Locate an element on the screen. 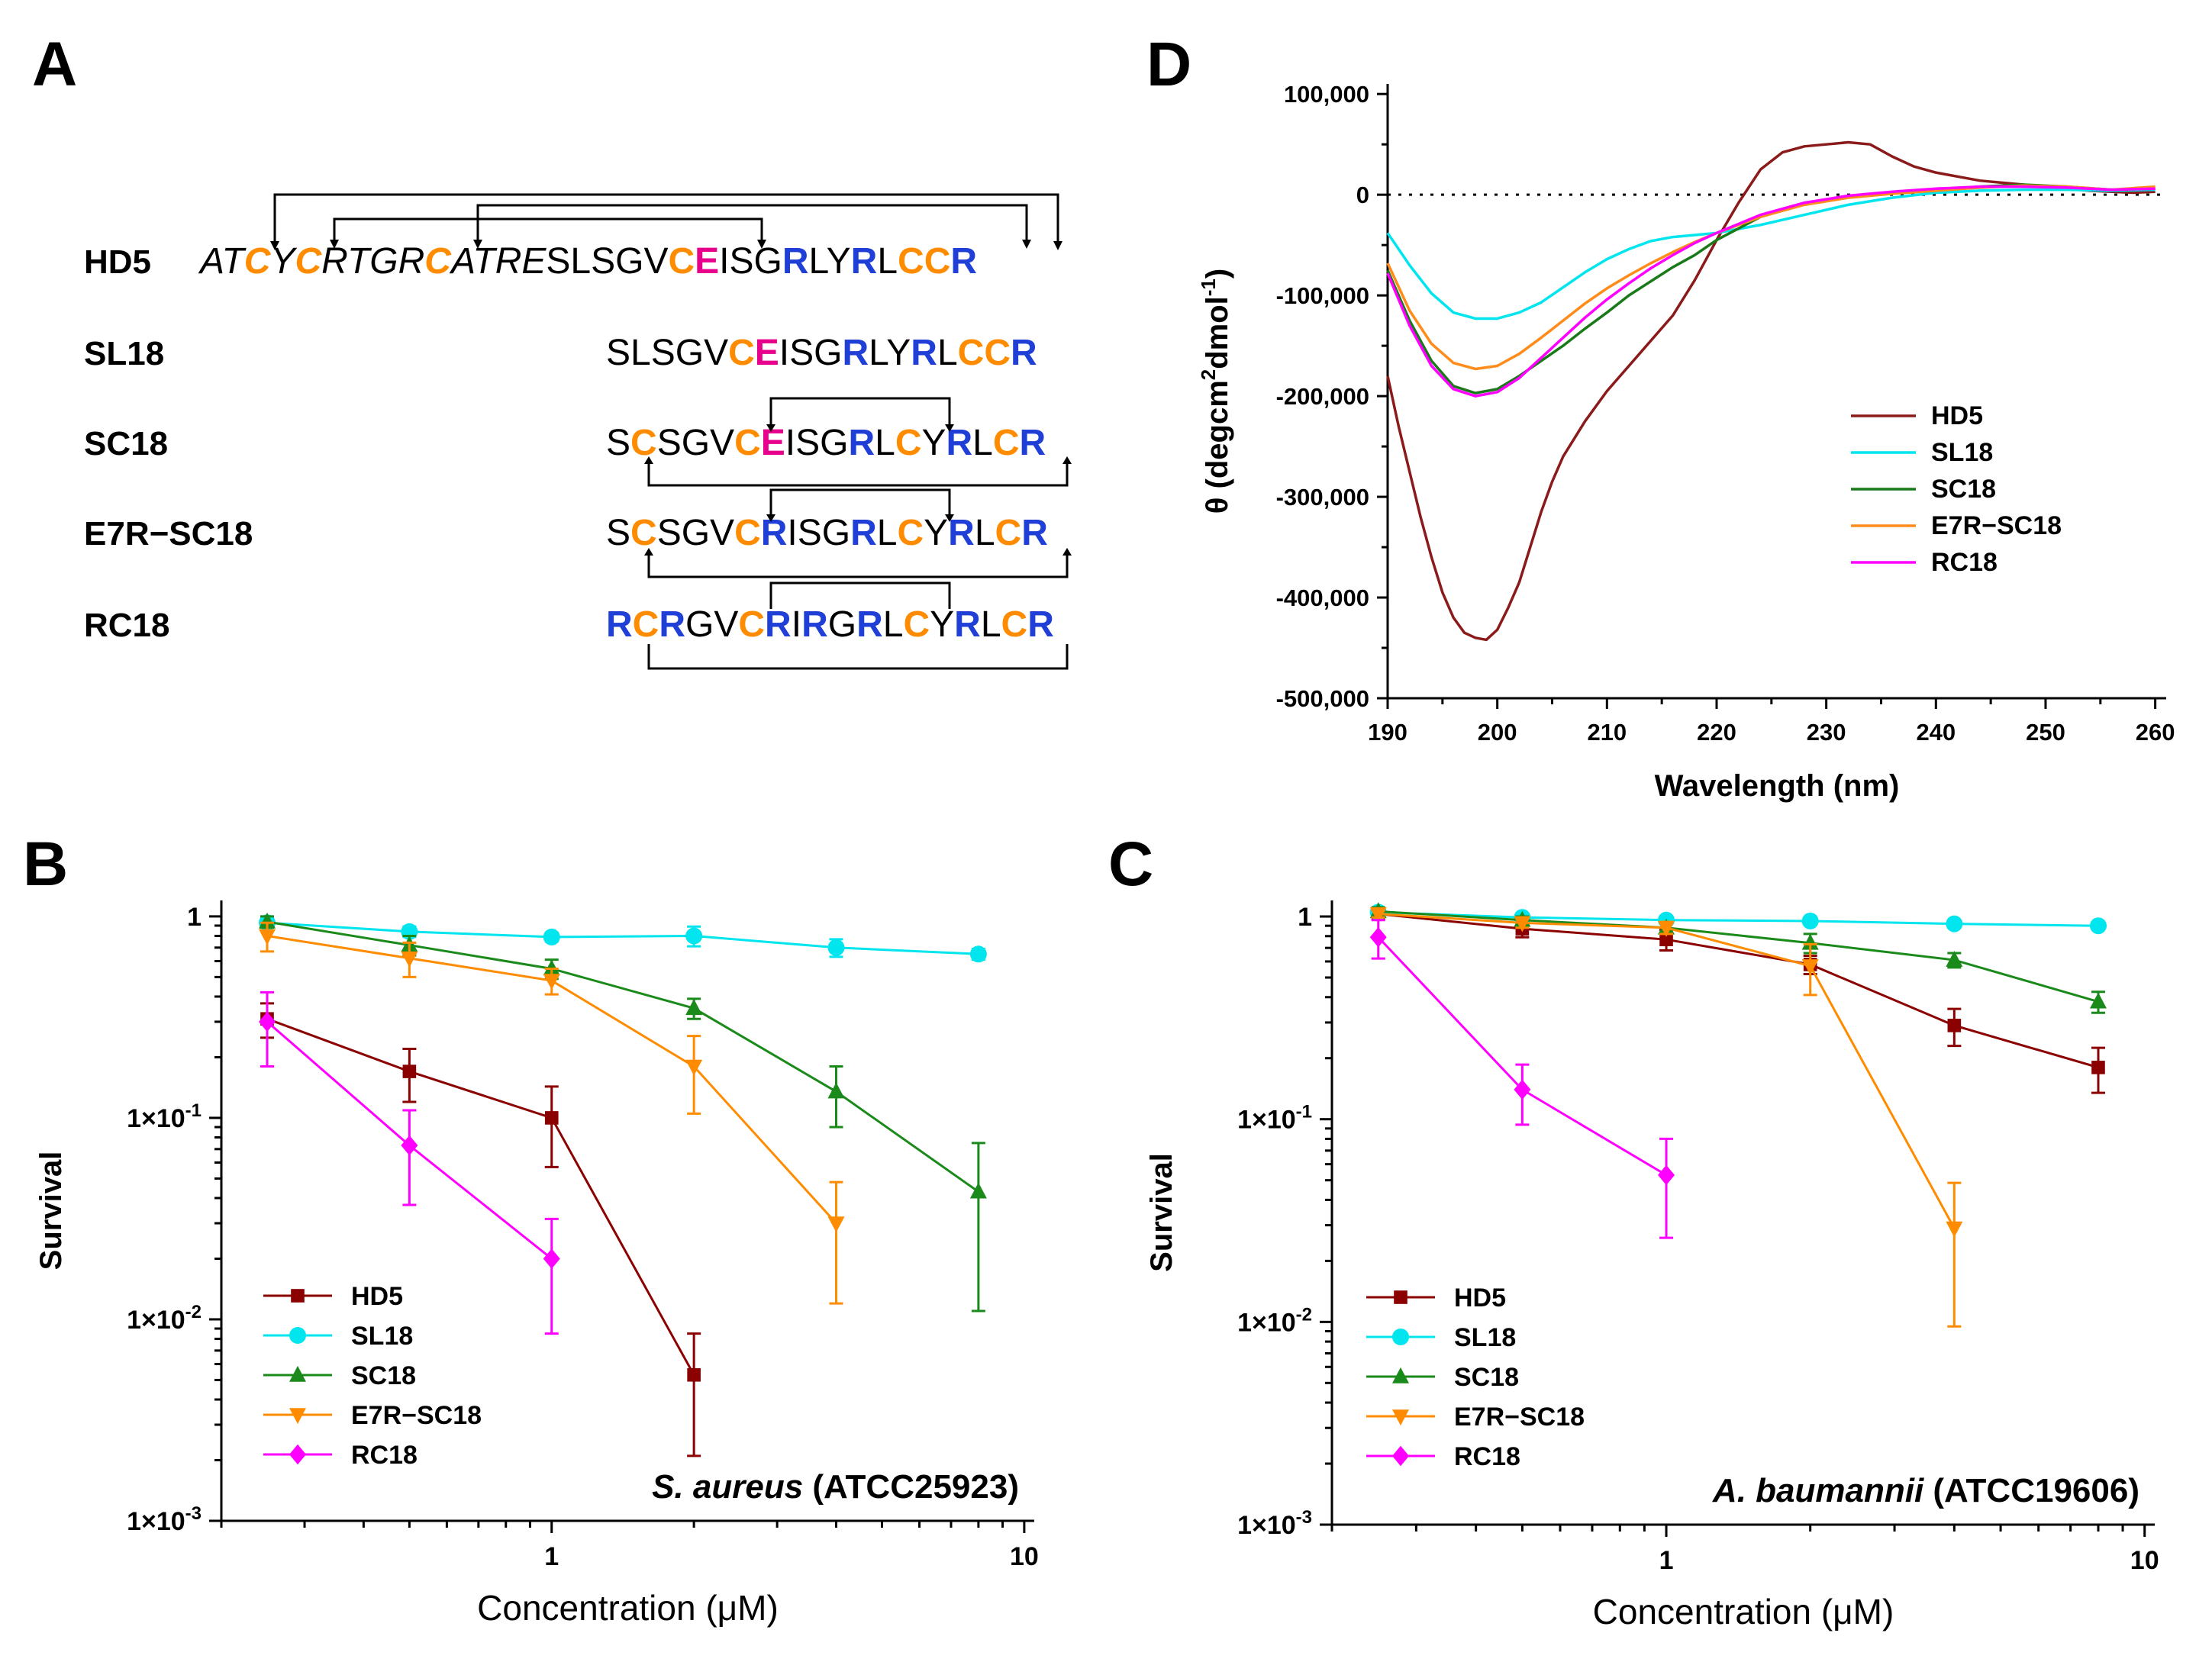  x-tick-label: 230 is located at coordinates (1826, 732).